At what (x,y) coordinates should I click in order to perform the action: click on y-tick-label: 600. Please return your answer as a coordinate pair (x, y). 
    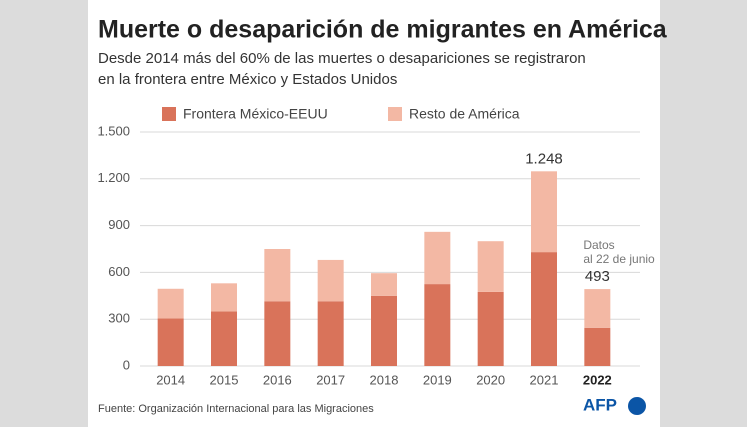
    Looking at the image, I should click on (119, 271).